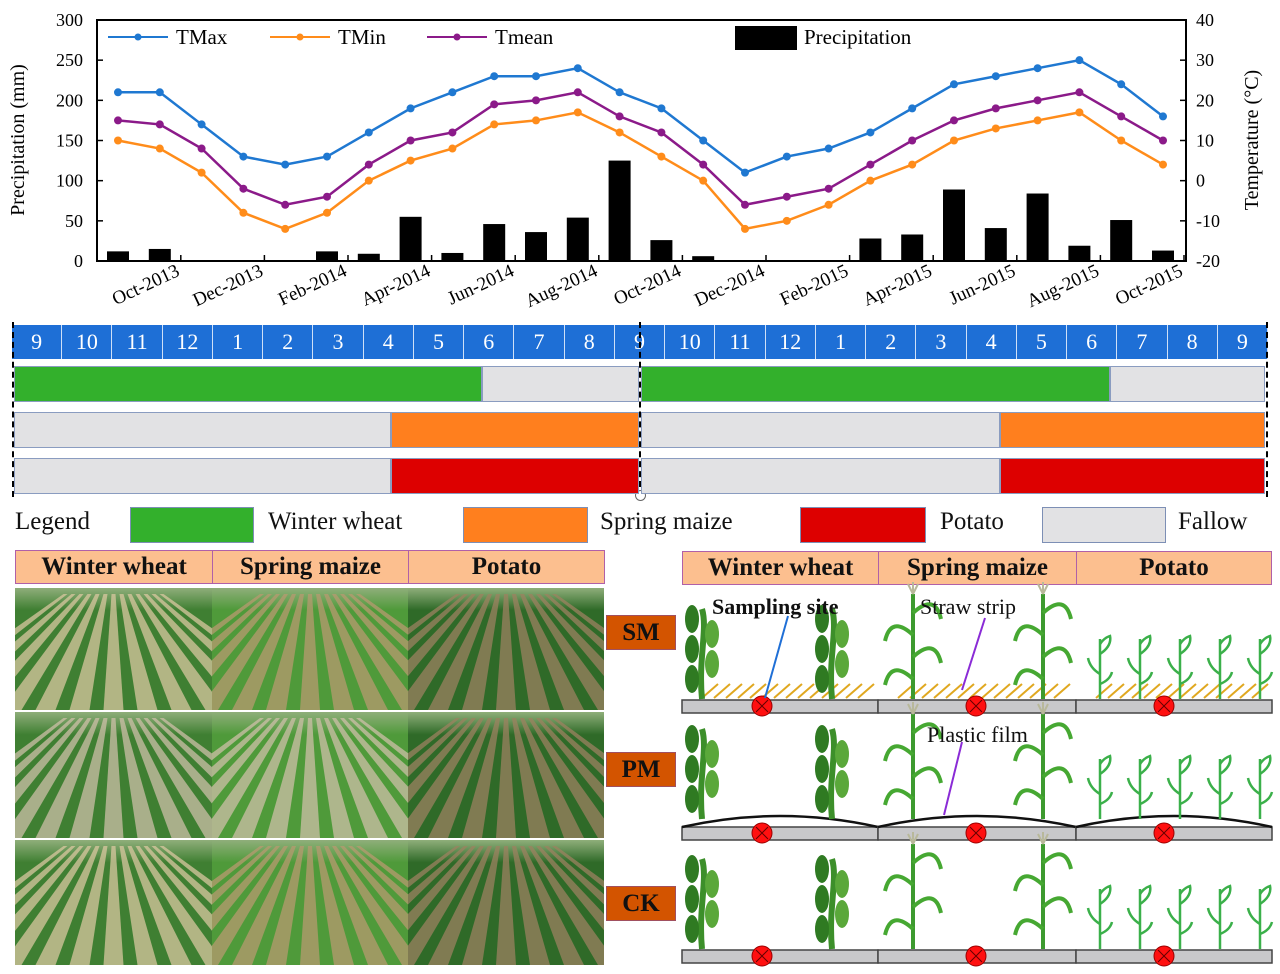  What do you see at coordinates (832, 774) in the screenshot?
I see `stem` at bounding box center [832, 774].